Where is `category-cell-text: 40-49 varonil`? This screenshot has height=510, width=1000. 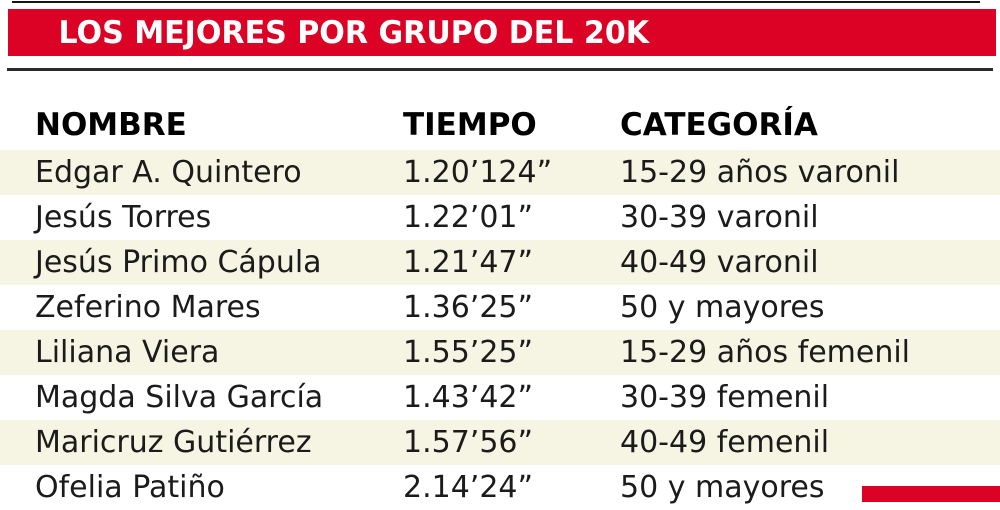 category-cell-text: 40-49 varonil is located at coordinates (719, 262).